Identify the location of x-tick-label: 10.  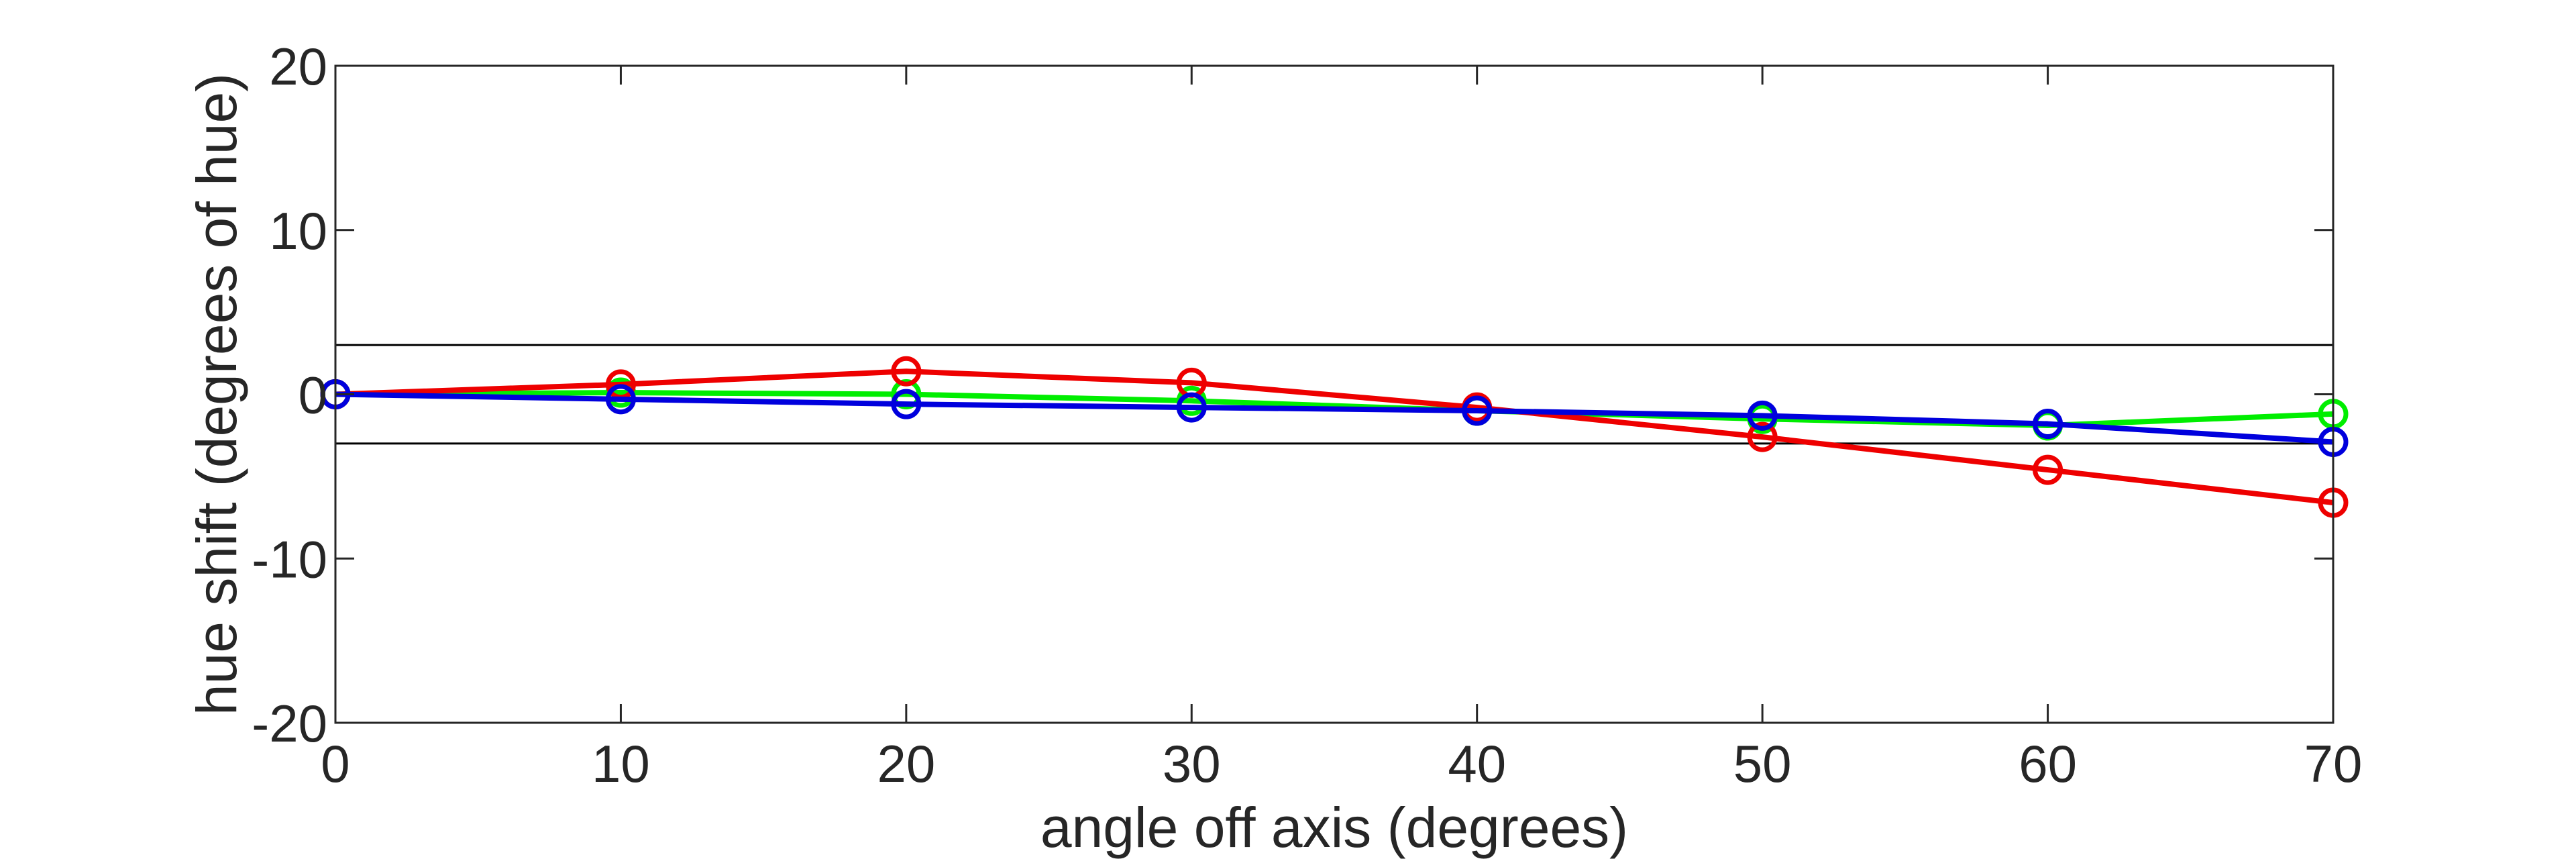
(621, 763).